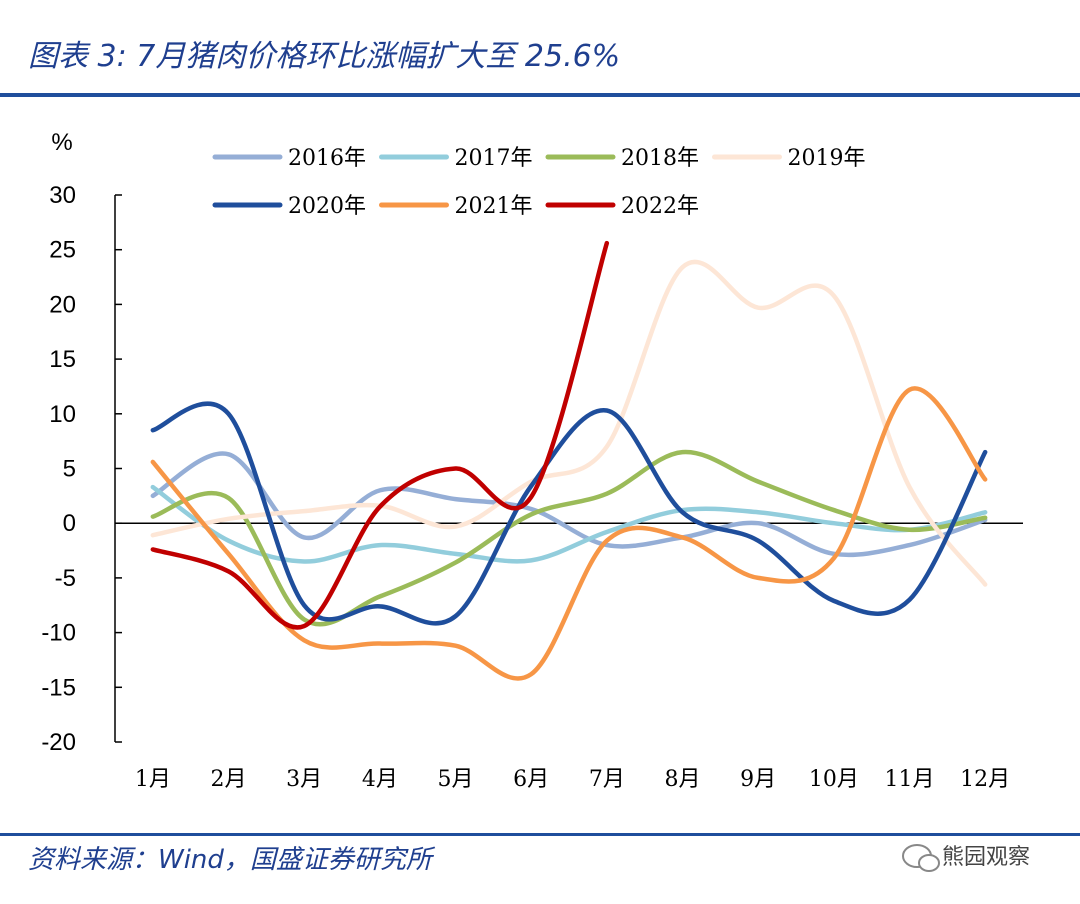 The height and width of the screenshot is (904, 1080). Describe the element at coordinates (683, 779) in the screenshot. I see `x-tick-label: 8月` at that location.